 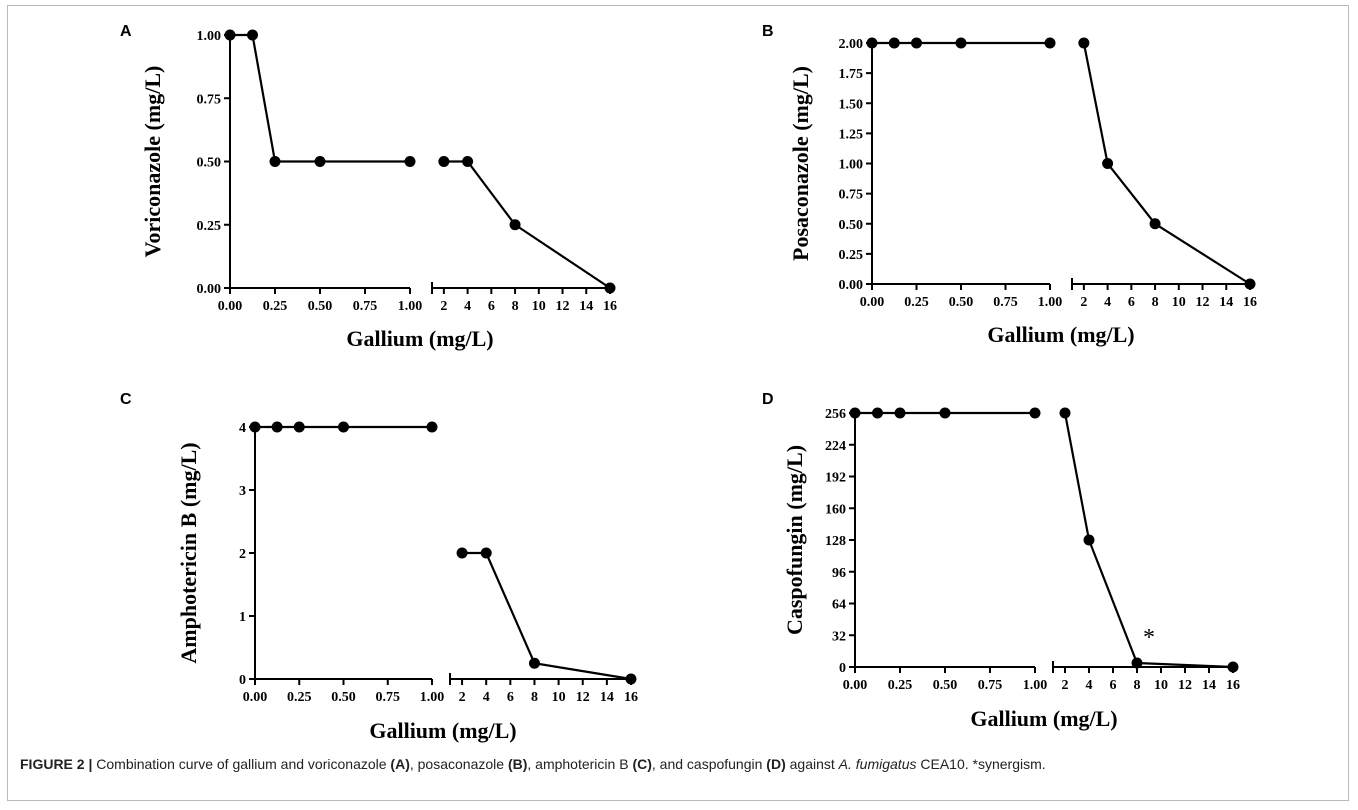 I want to click on y-tick-label: 0, so click(x=242, y=680).